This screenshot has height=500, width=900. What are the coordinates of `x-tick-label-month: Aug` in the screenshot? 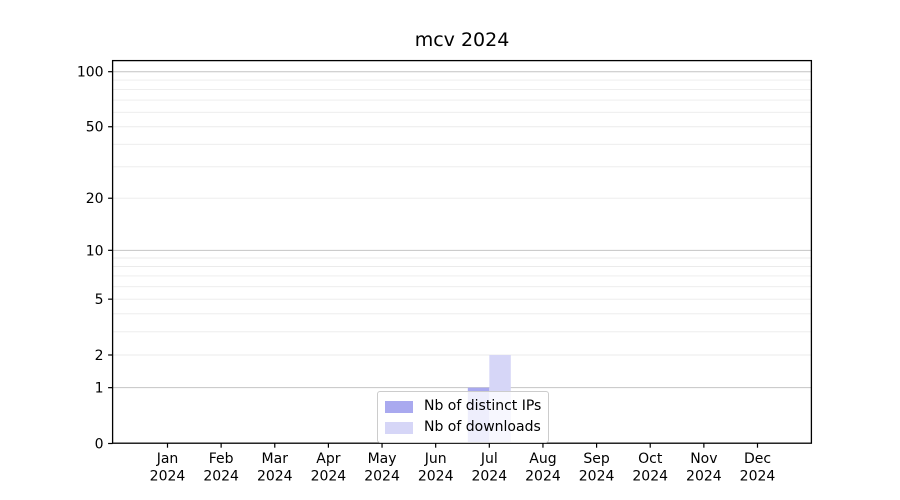 It's located at (542, 459).